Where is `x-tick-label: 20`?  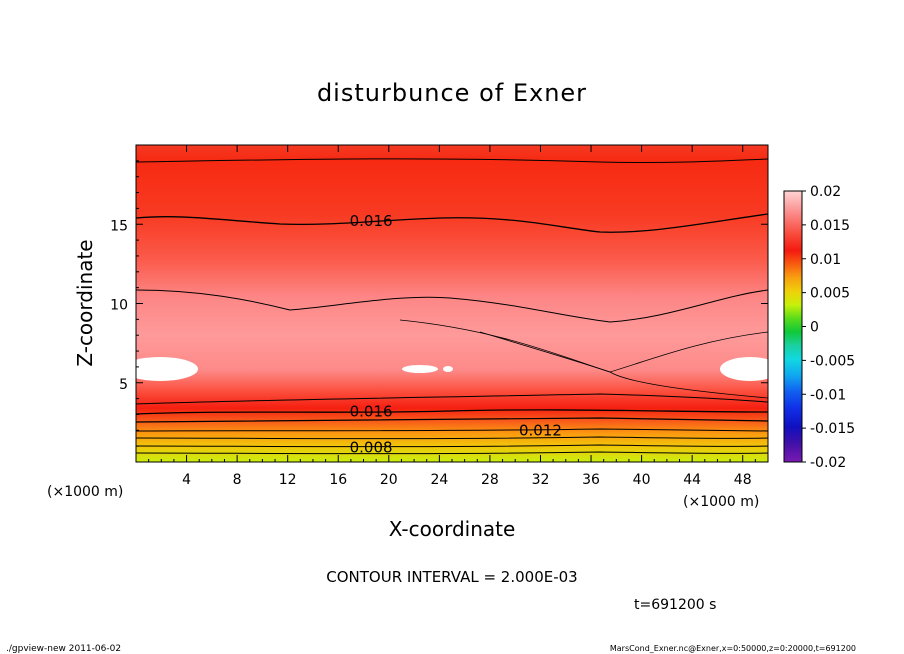 x-tick-label: 20 is located at coordinates (389, 480).